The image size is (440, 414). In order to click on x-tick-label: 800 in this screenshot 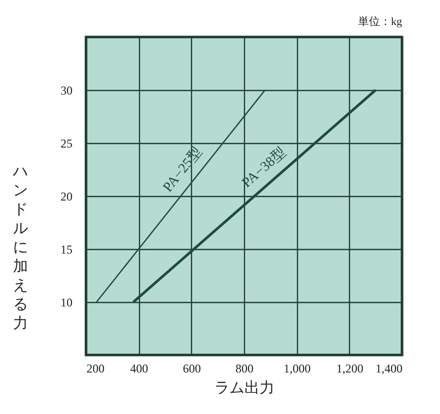, I will do `click(245, 369)`.